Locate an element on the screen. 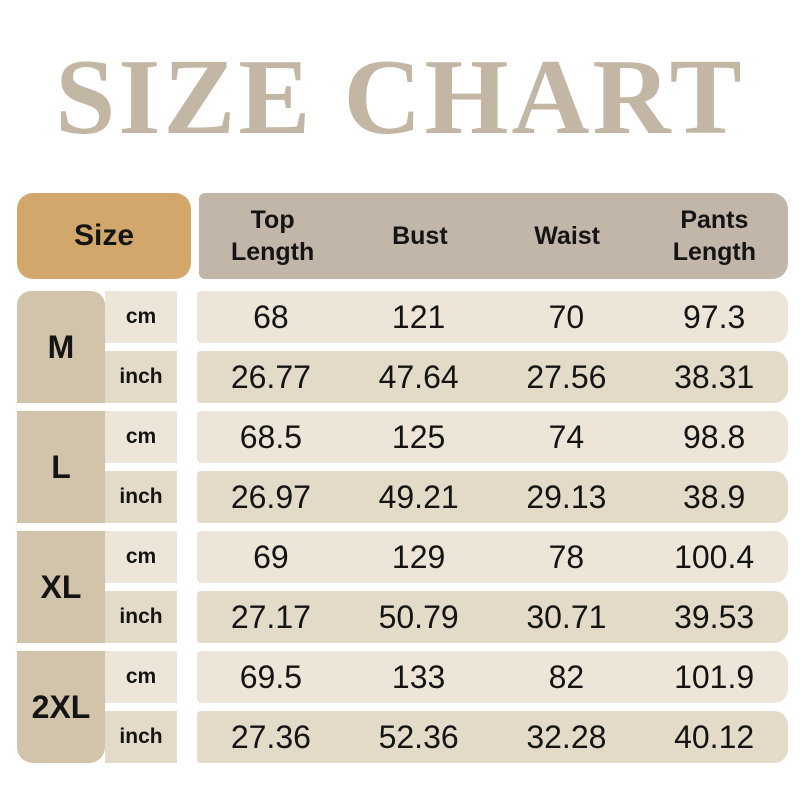  value-cell: 27.36 is located at coordinates (270, 736).